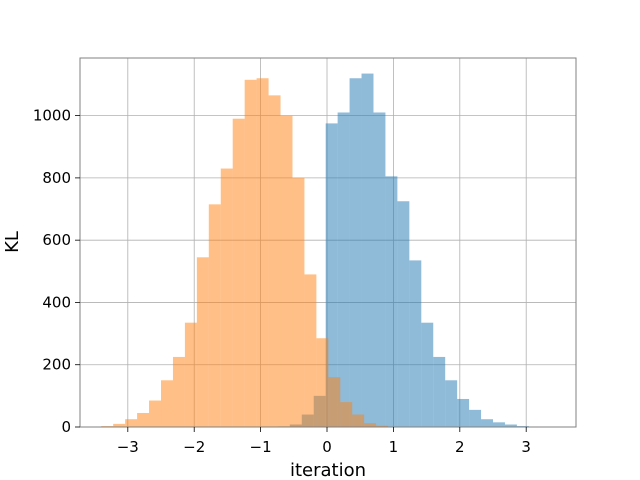 The width and height of the screenshot is (640, 480). What do you see at coordinates (194, 447) in the screenshot?
I see `x-tick-label: −2` at bounding box center [194, 447].